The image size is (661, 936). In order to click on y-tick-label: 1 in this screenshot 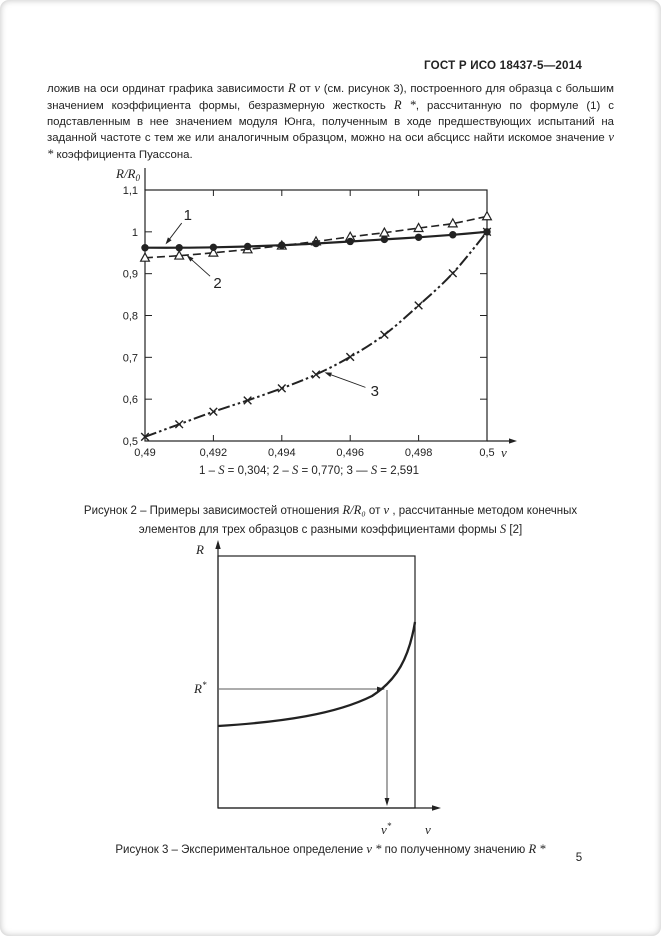, I will do `click(135, 233)`.